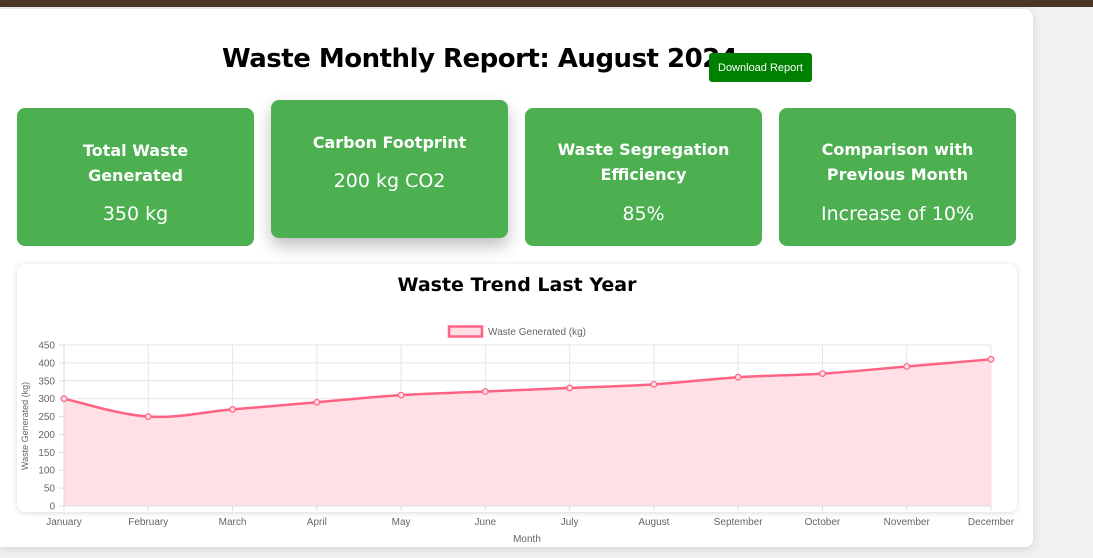 This screenshot has height=558, width=1093. Describe the element at coordinates (46, 363) in the screenshot. I see `y-tick-label: 400` at that location.